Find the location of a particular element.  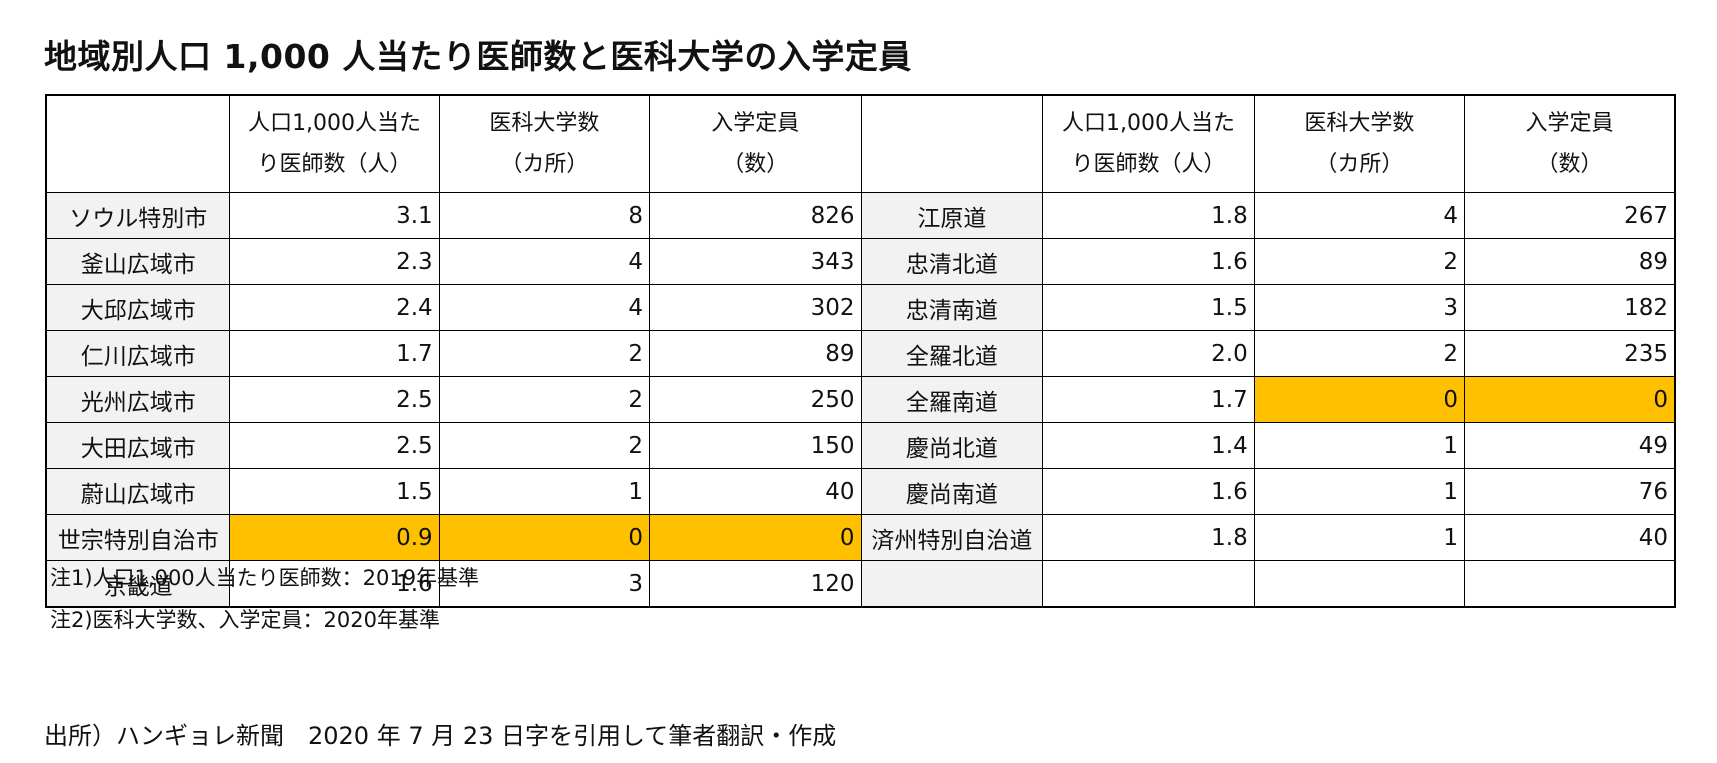

region-name: 全羅南道 is located at coordinates (952, 399).